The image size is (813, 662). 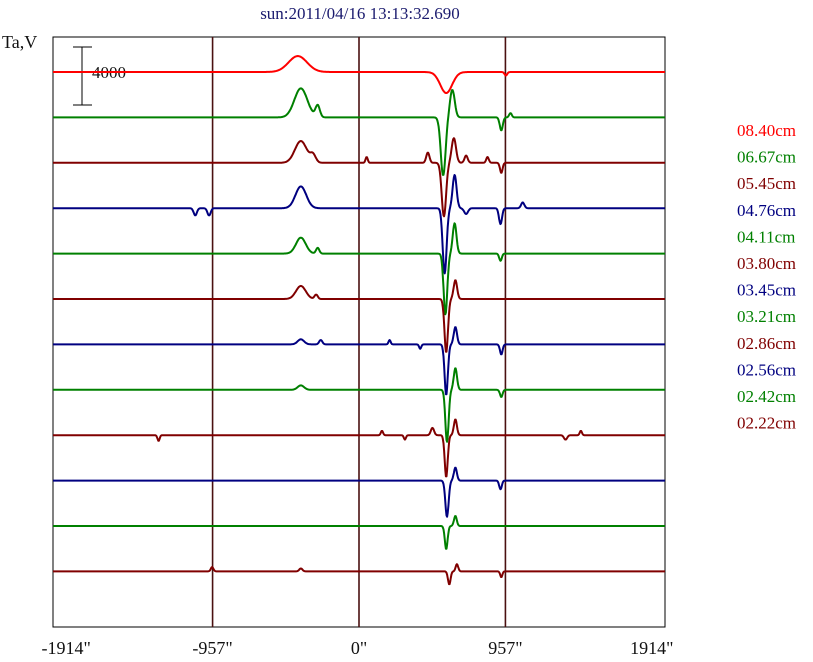 What do you see at coordinates (766, 130) in the screenshot?
I see `legend-entry: 08.40cm` at bounding box center [766, 130].